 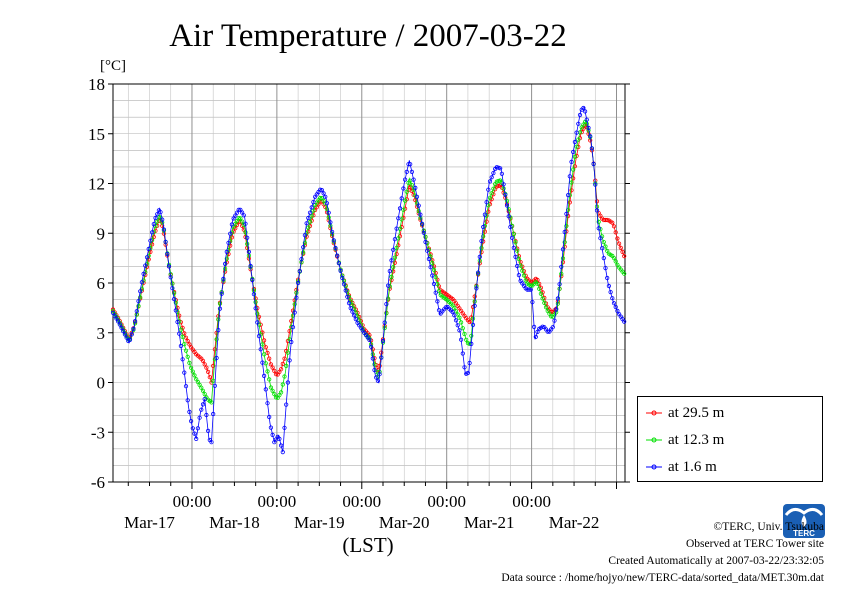 I want to click on y-tick-label: 18, so click(x=96, y=84).